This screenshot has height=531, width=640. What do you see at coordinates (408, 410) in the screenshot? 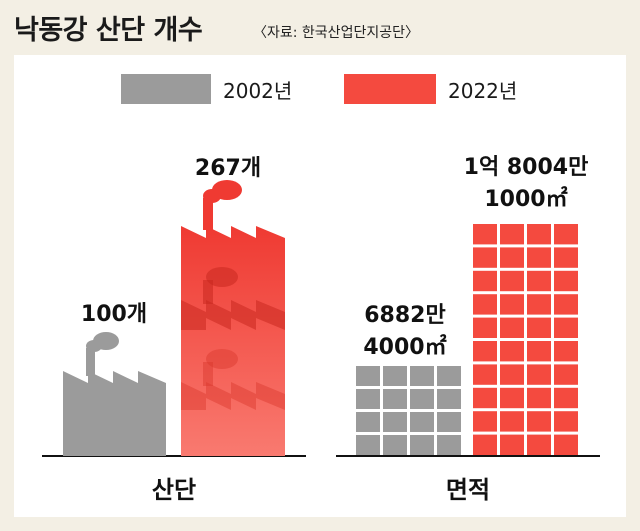
I see `bar-myeonjeok-2002` at bounding box center [408, 410].